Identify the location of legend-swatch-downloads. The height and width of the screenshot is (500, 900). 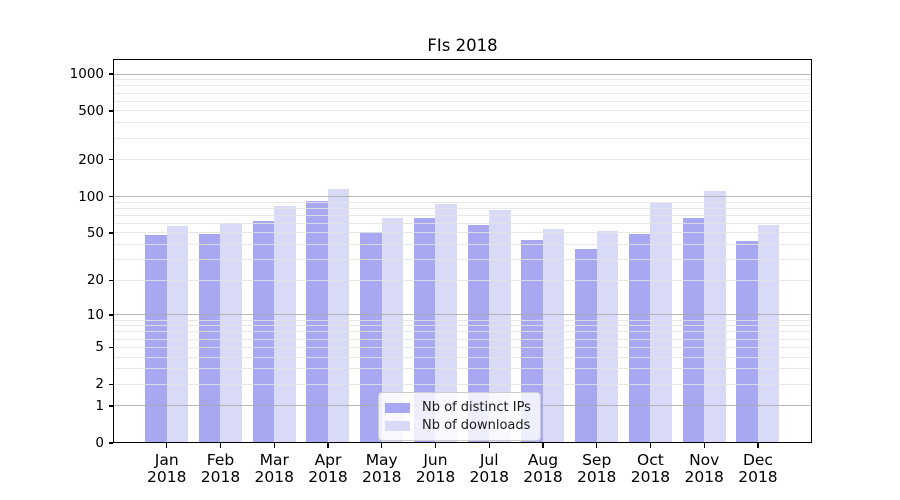
(397, 425).